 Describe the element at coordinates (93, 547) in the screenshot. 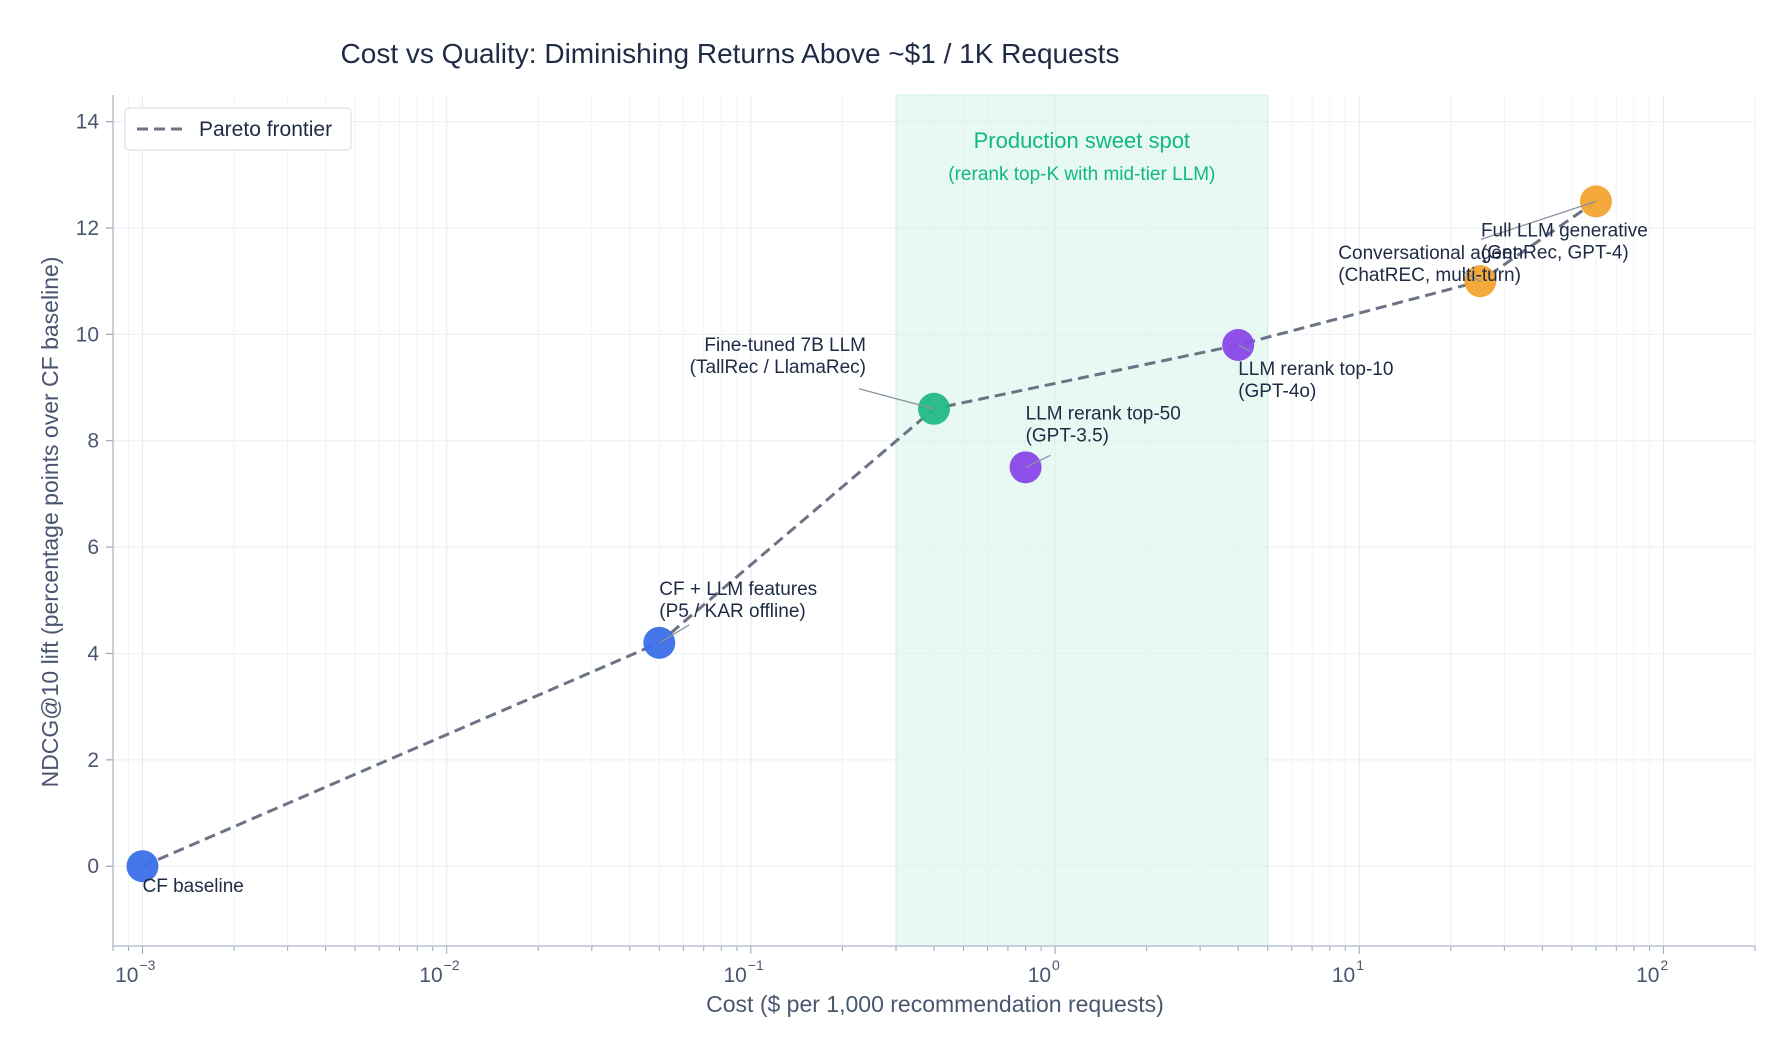

I see `y-tick-label: 6` at that location.